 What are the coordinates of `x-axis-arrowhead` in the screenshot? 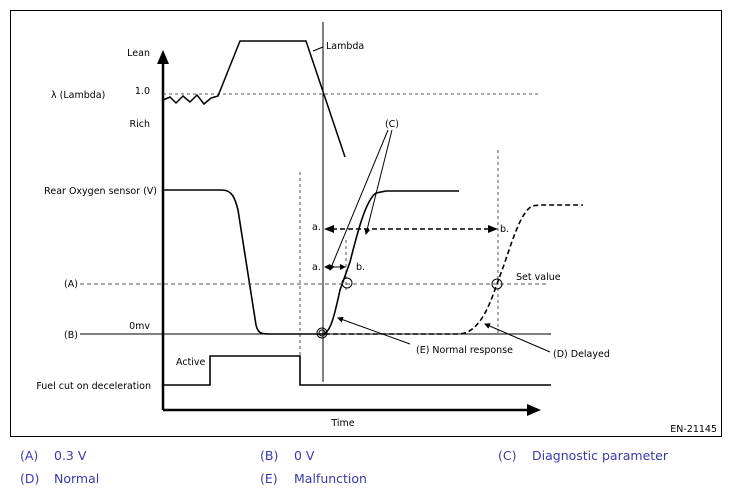 It's located at (534, 410).